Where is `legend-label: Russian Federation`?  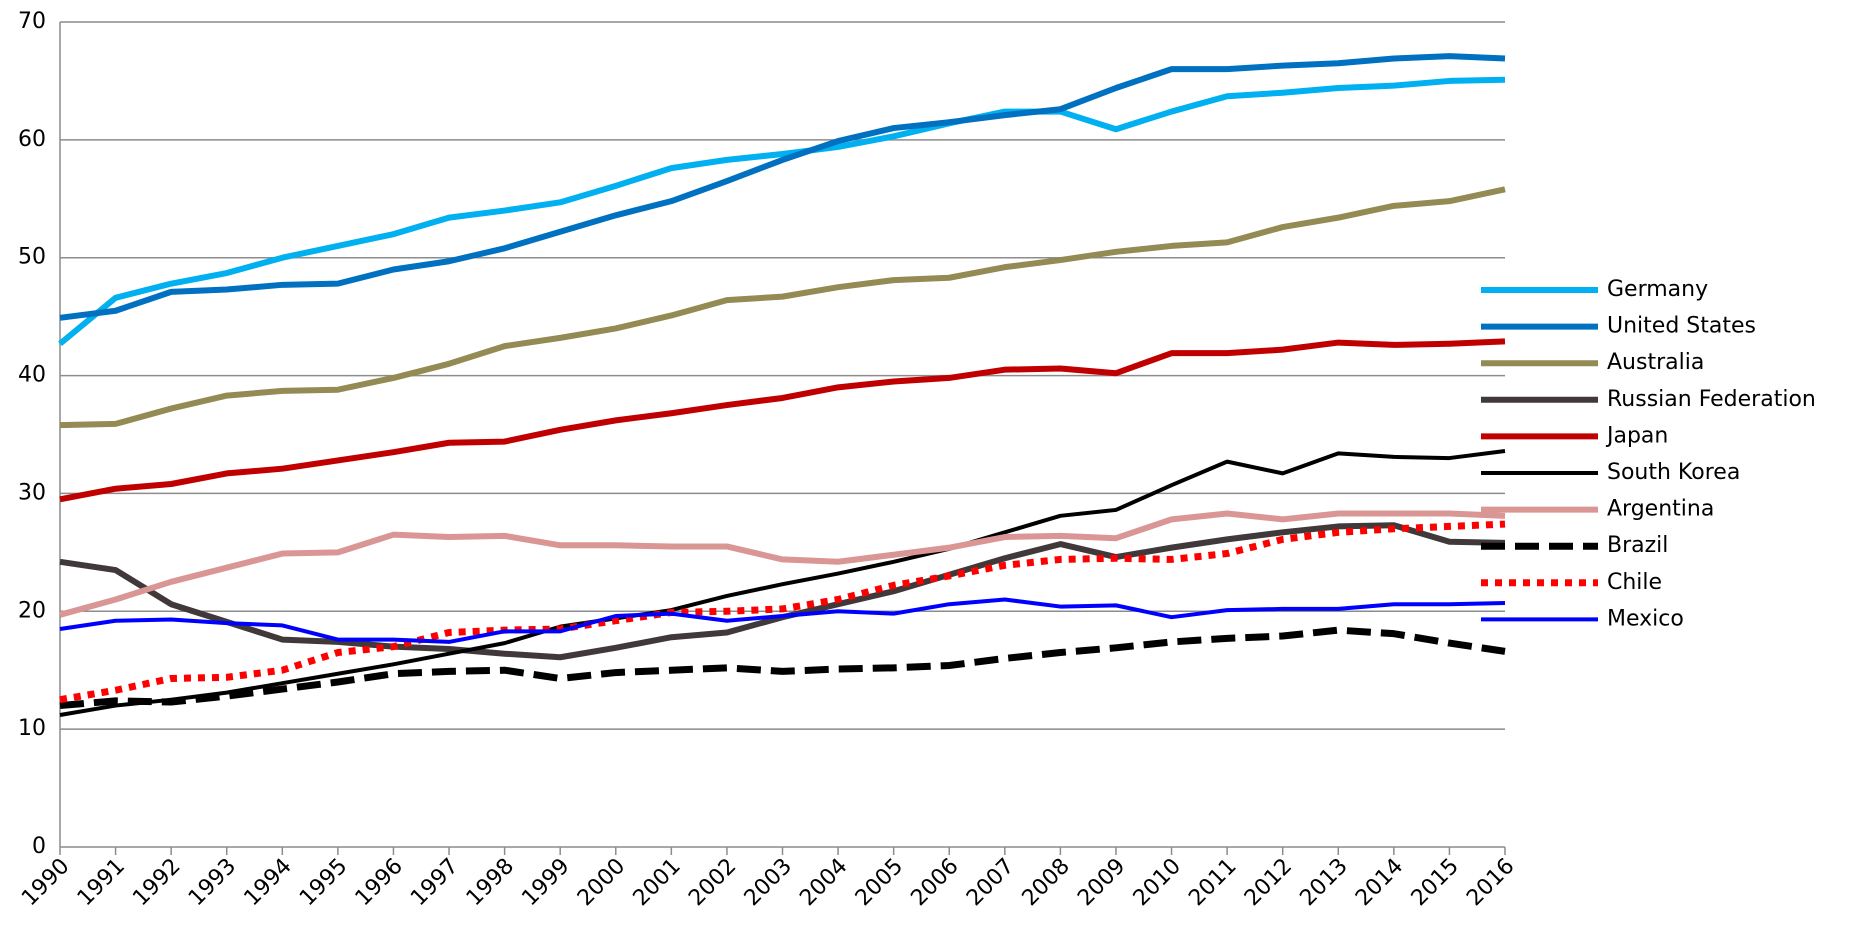
legend-label: Russian Federation is located at coordinates (1711, 399).